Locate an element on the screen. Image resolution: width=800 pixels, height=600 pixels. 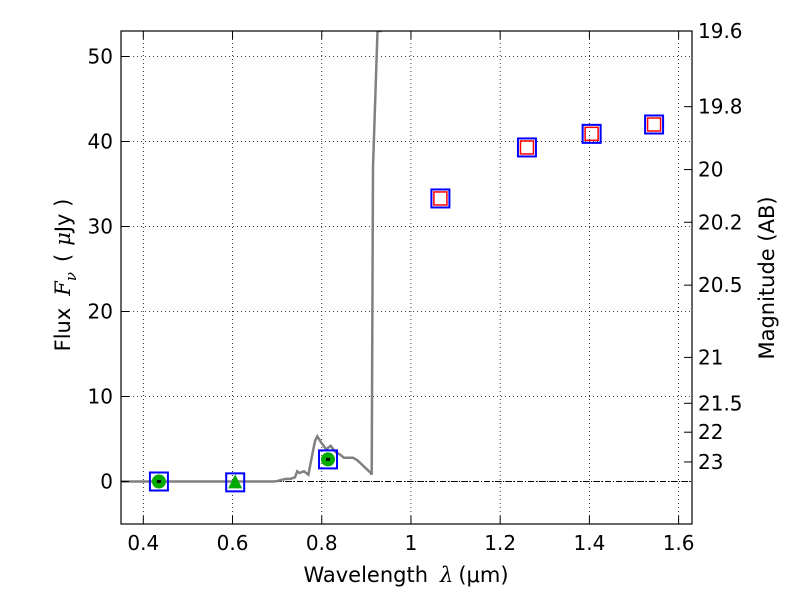
y-tick-label: 30 is located at coordinates (100, 227).